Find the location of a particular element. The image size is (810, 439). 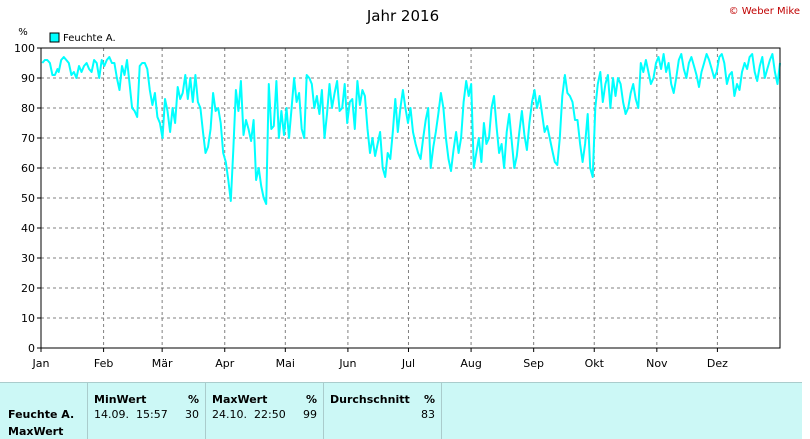

stats-min-cell: MinWert % 14.09. 15:57 30 is located at coordinates (147, 411).